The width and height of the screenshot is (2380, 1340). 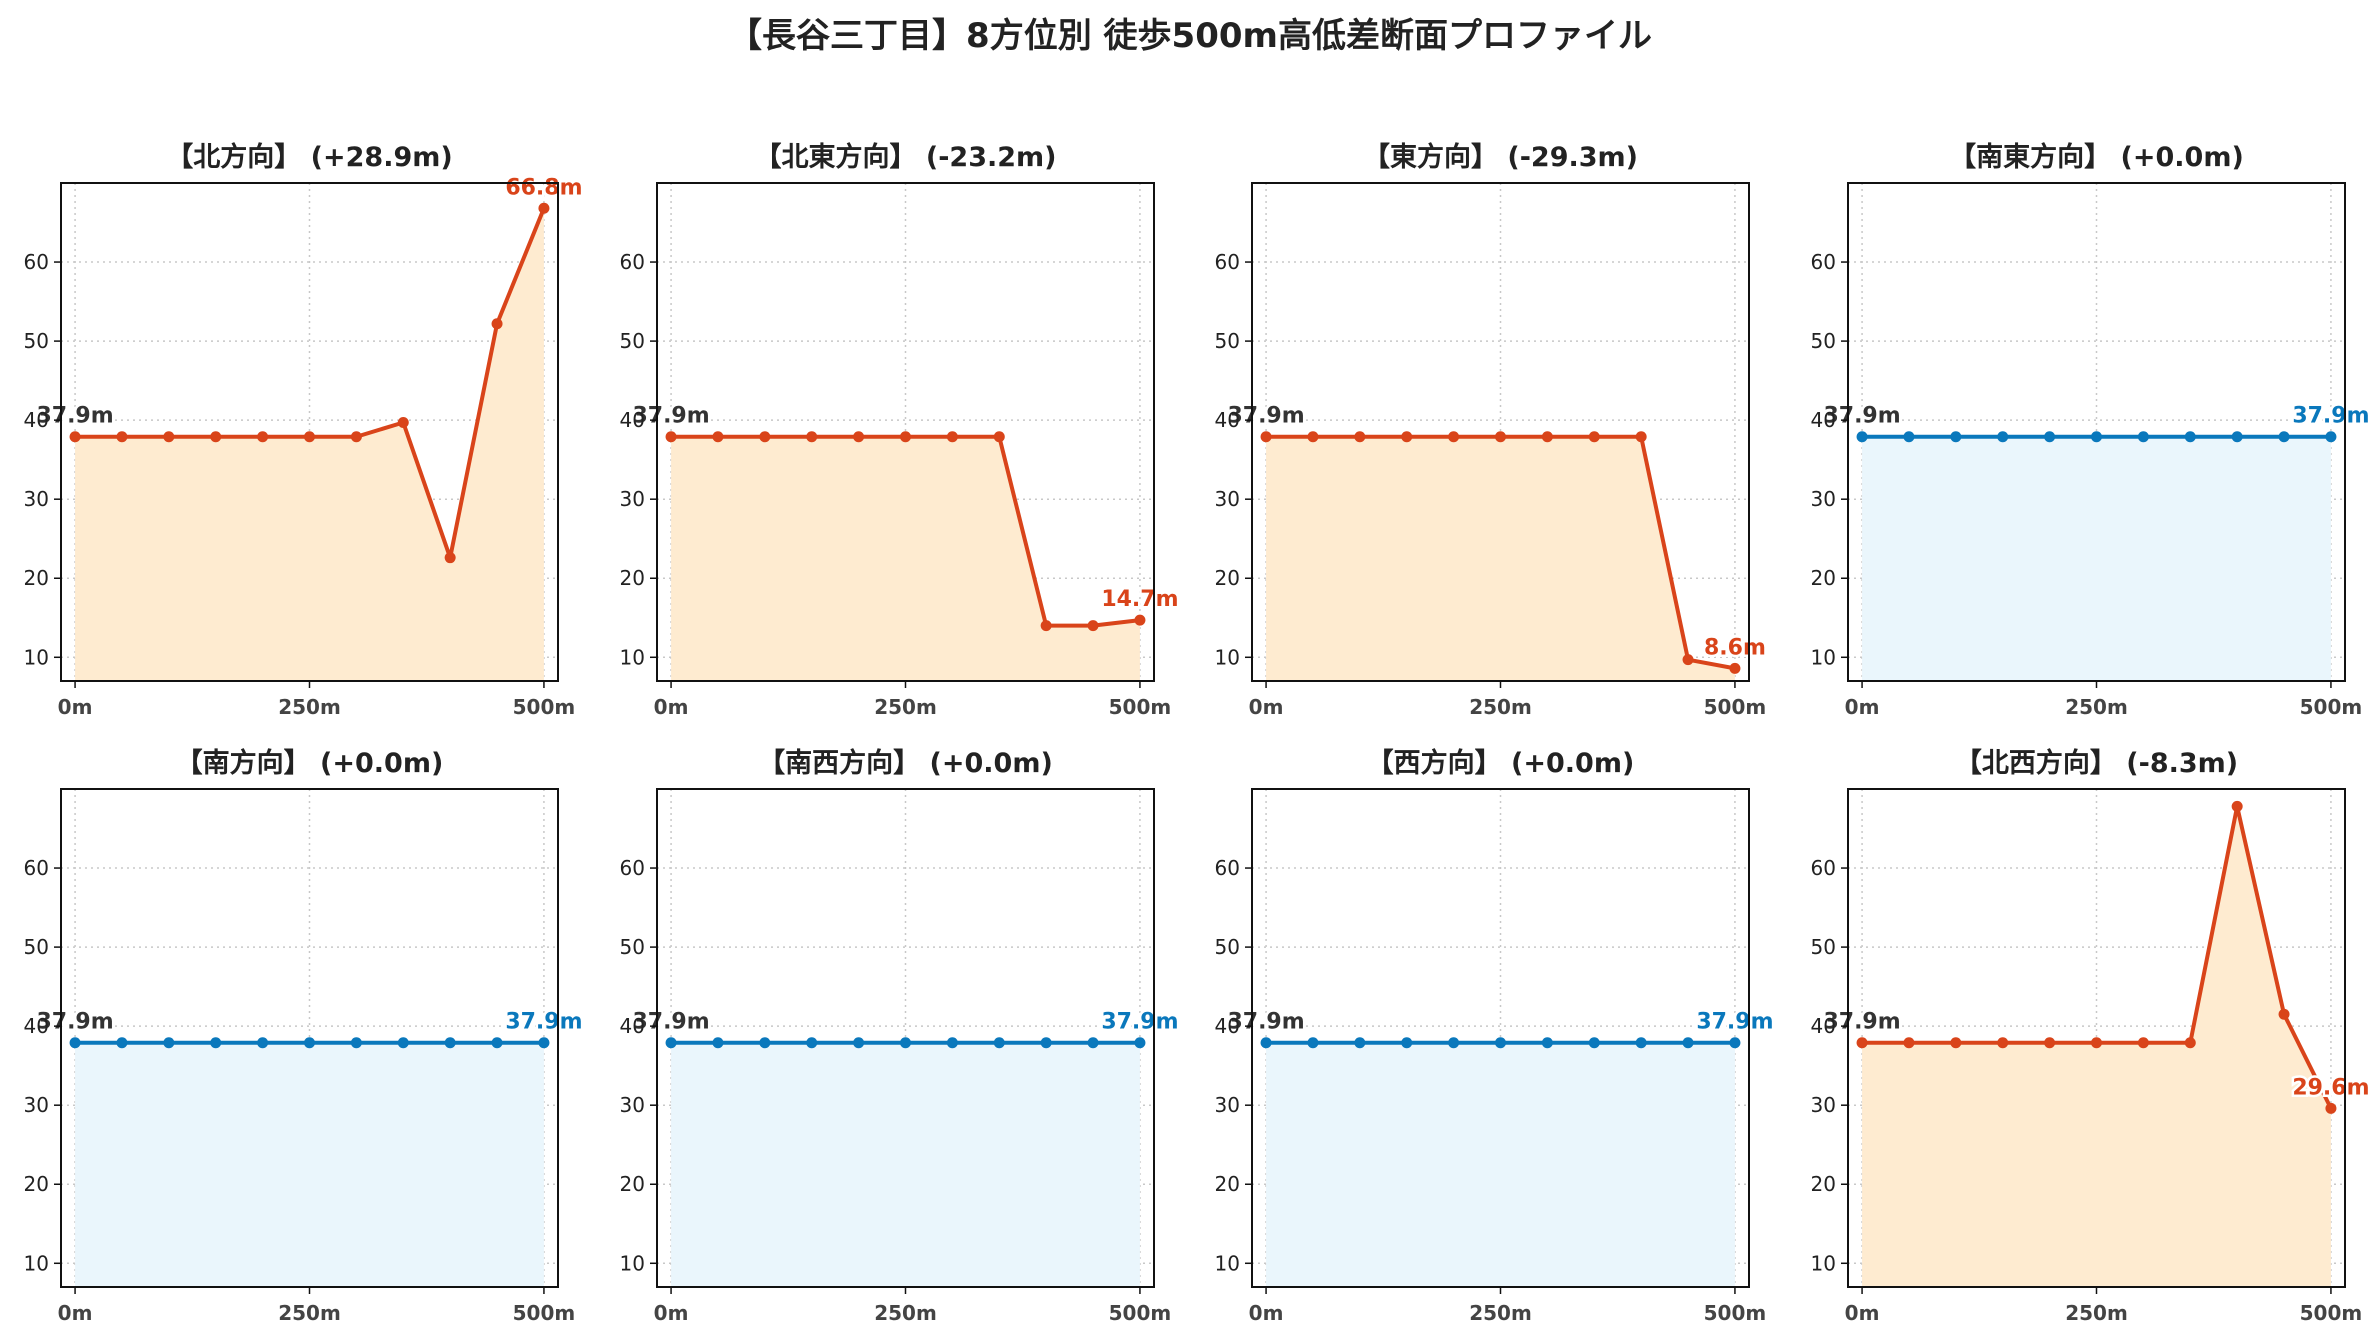 What do you see at coordinates (1735, 647) in the screenshot?
I see `end-value-label: 8.6m` at bounding box center [1735, 647].